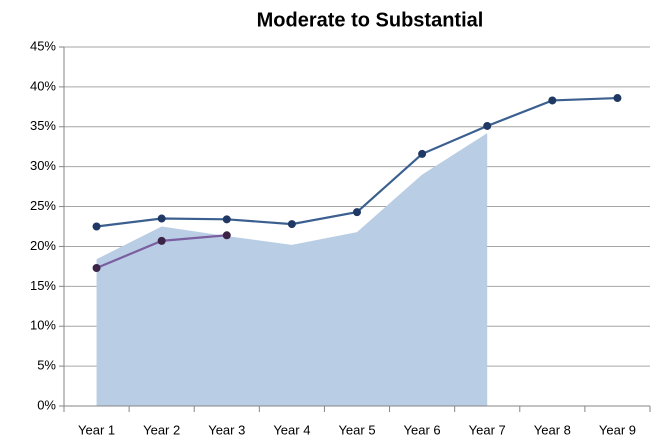  I want to click on x-tick-label: Year 4, so click(291, 429).